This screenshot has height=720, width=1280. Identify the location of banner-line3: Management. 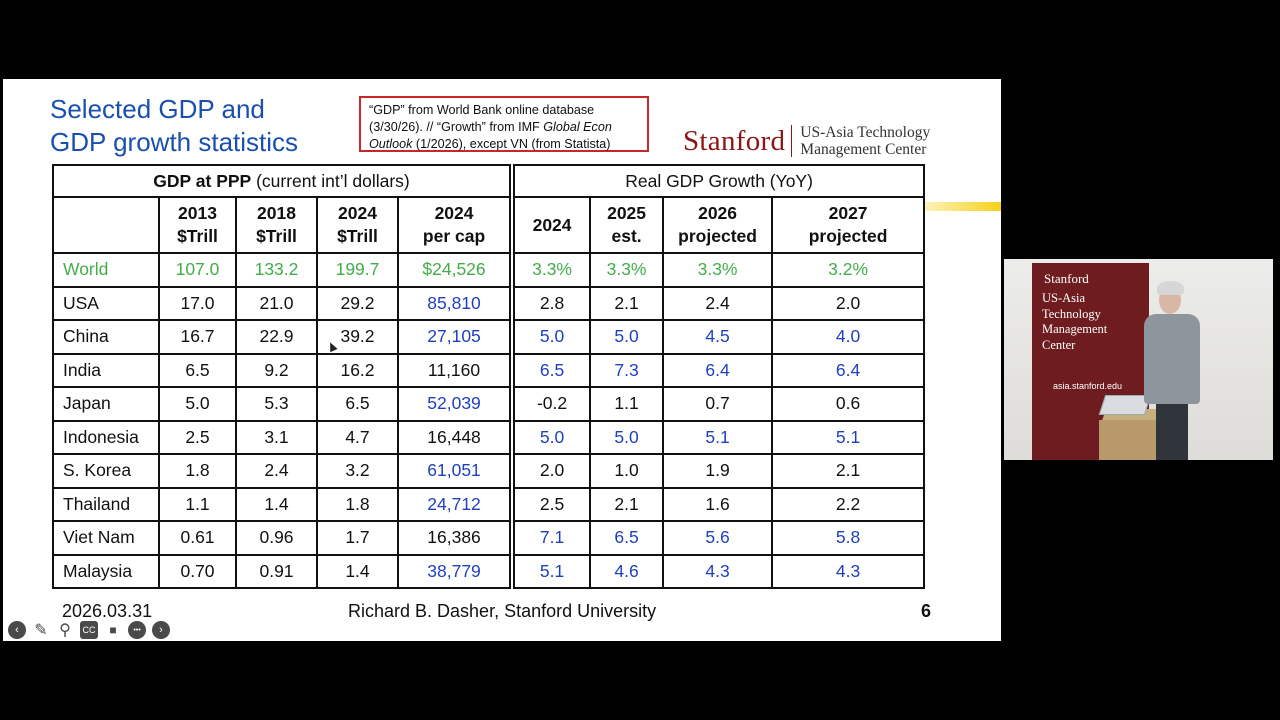
(1075, 329).